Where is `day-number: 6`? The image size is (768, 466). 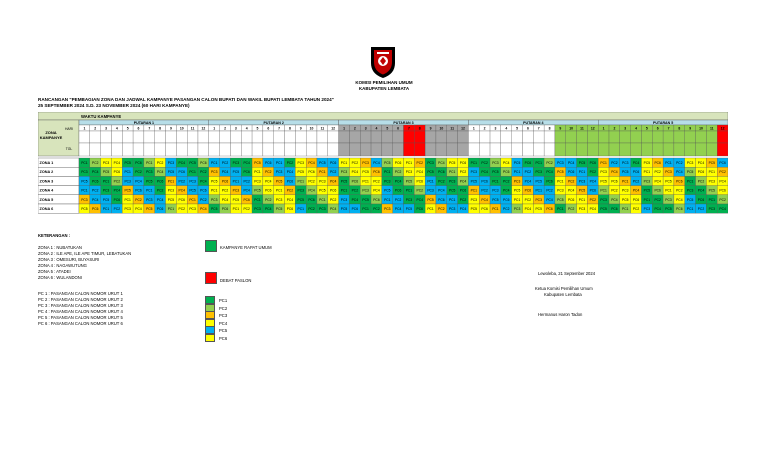 day-number: 6 is located at coordinates (658, 129).